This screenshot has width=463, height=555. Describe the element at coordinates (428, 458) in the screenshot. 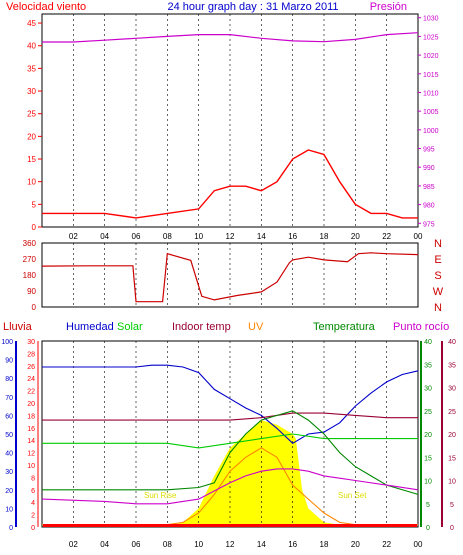

I see `temperature-tick-label: 15` at that location.